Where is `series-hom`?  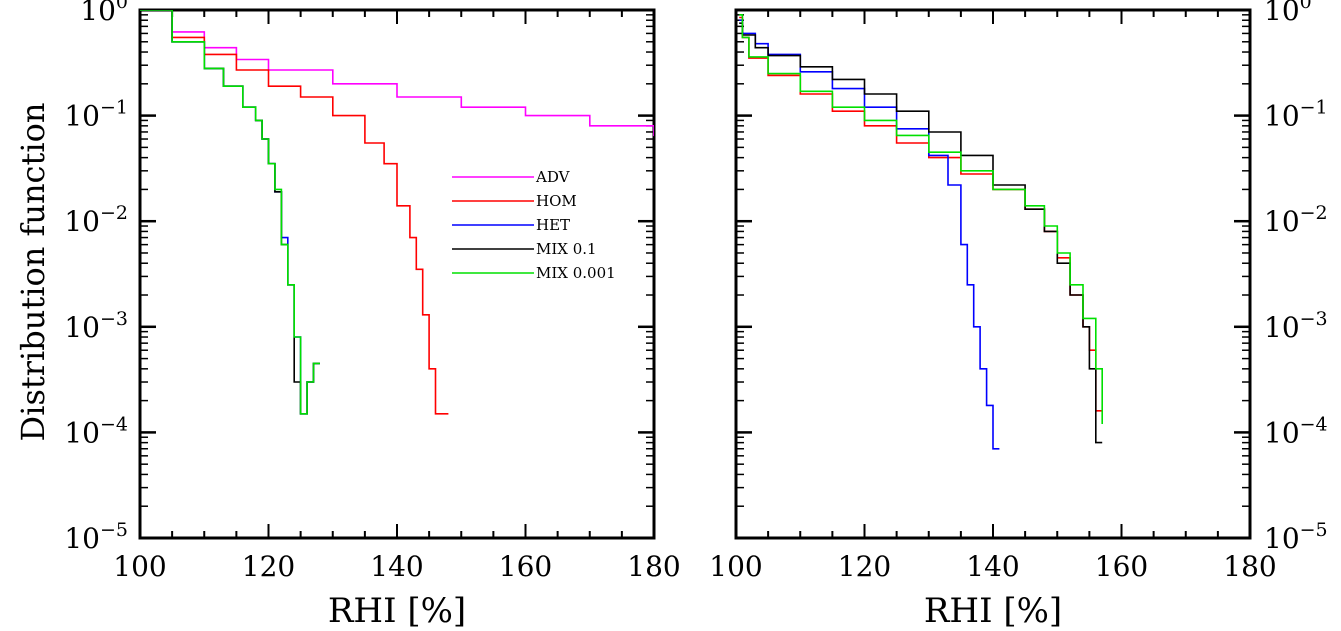
series-hom is located at coordinates (294, 212).